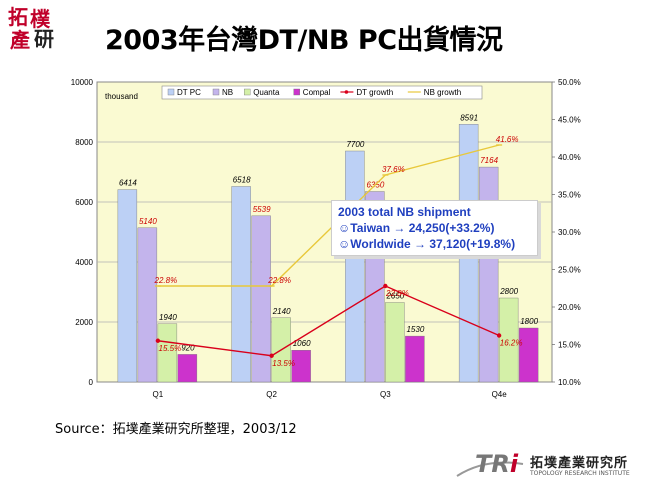  Describe the element at coordinates (507, 139) in the screenshot. I see `growth-data-label: 41.6%` at that location.